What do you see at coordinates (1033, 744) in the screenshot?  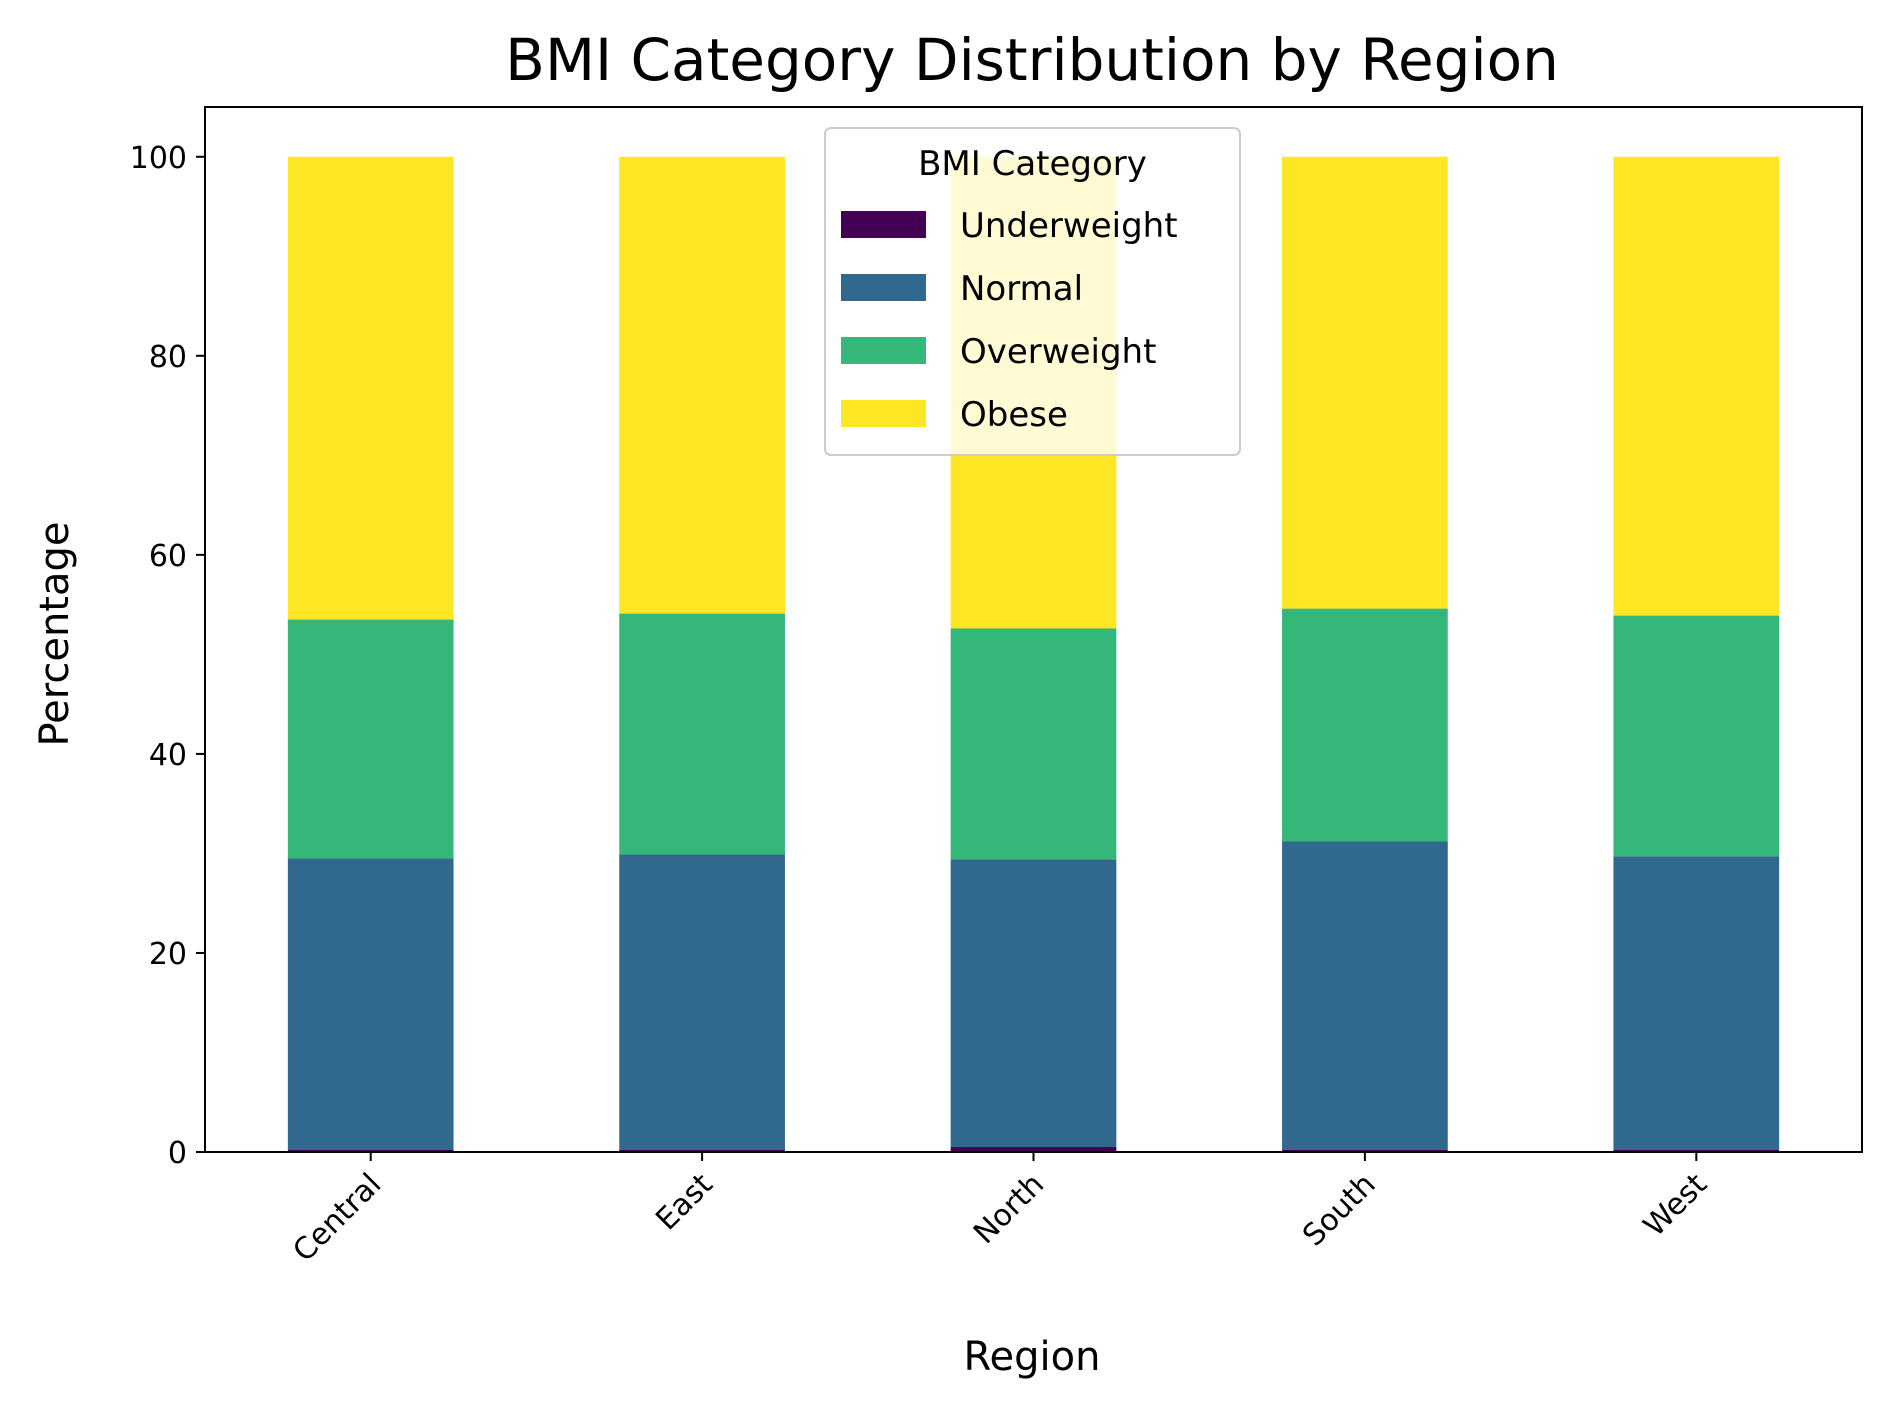 I see `bar-north-overweight` at bounding box center [1033, 744].